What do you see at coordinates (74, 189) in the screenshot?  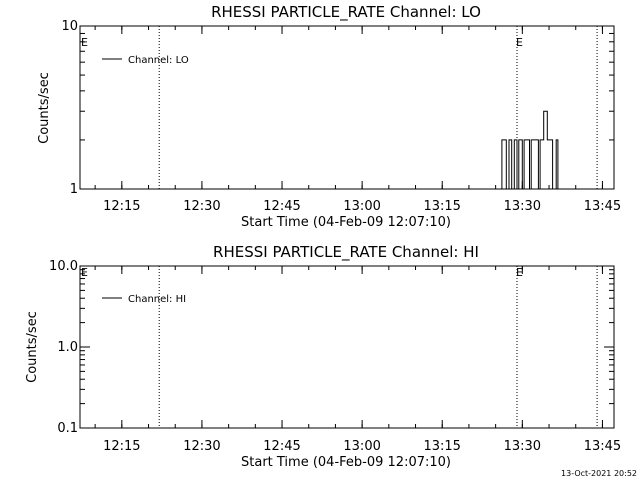 I see `y-tick-label: 1` at bounding box center [74, 189].